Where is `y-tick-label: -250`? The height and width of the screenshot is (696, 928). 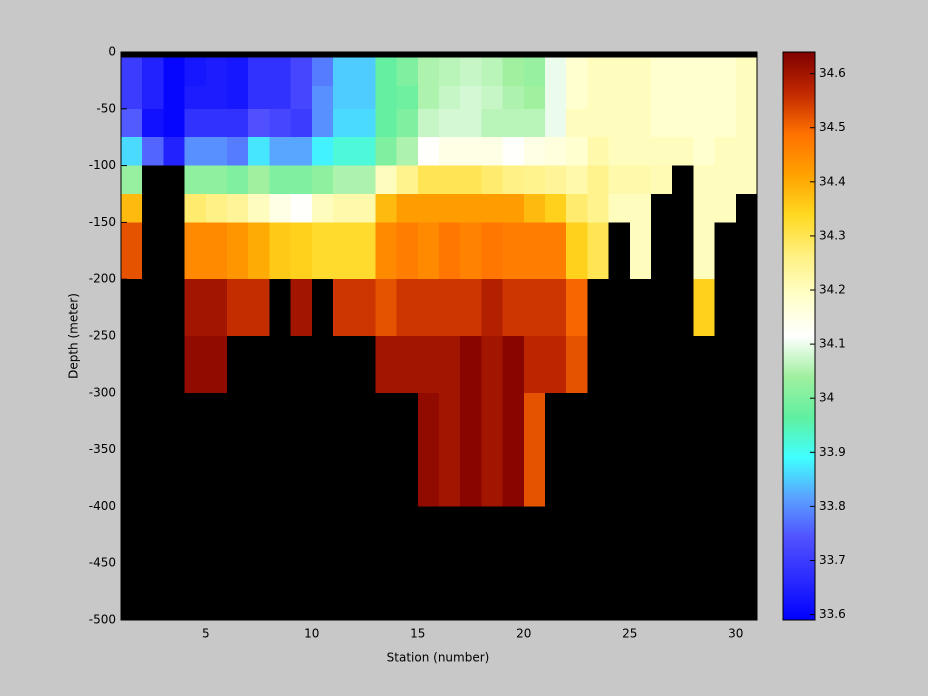
y-tick-label: -250 is located at coordinates (102, 336).